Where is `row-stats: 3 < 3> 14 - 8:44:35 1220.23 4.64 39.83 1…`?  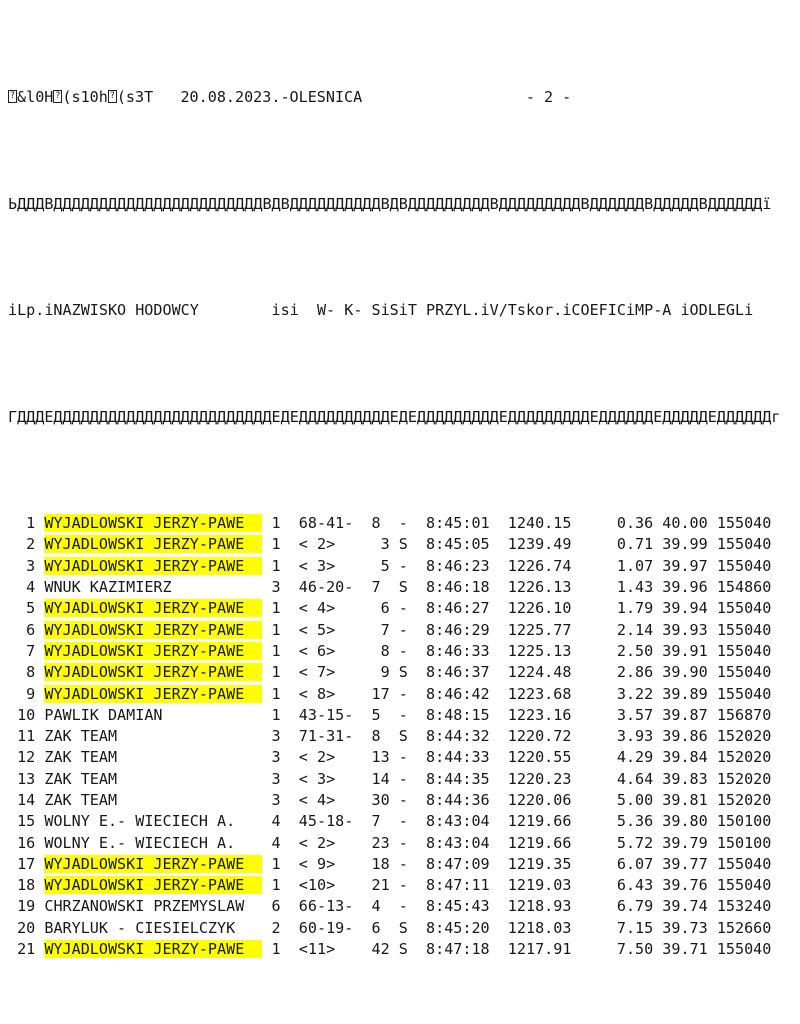
row-stats: 3 < 3> 14 - 8:44:35 1220.23 4.64 39.83 1… is located at coordinates (517, 778).